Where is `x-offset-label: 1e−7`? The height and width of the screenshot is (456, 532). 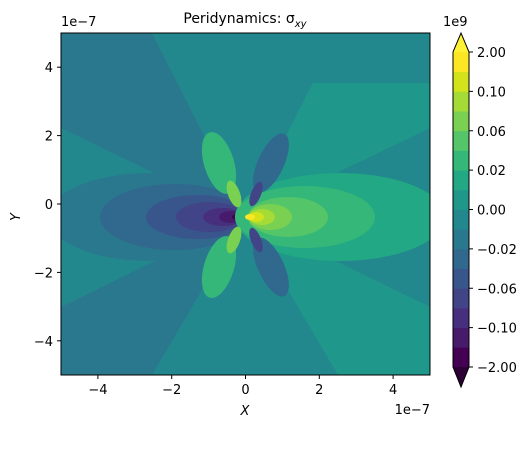
x-offset-label: 1e−7 is located at coordinates (412, 410).